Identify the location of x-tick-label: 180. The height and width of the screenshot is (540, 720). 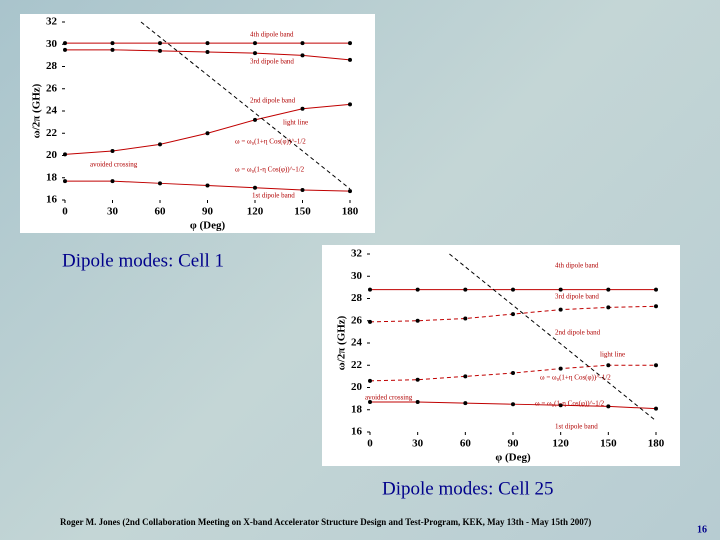
(656, 444).